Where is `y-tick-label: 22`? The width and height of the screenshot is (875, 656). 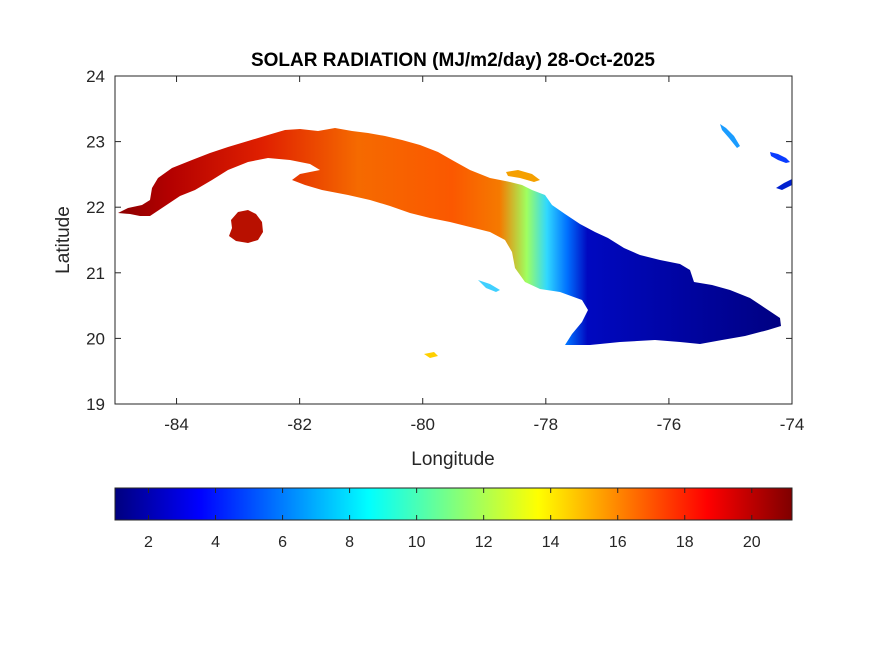 y-tick-label: 22 is located at coordinates (95, 207).